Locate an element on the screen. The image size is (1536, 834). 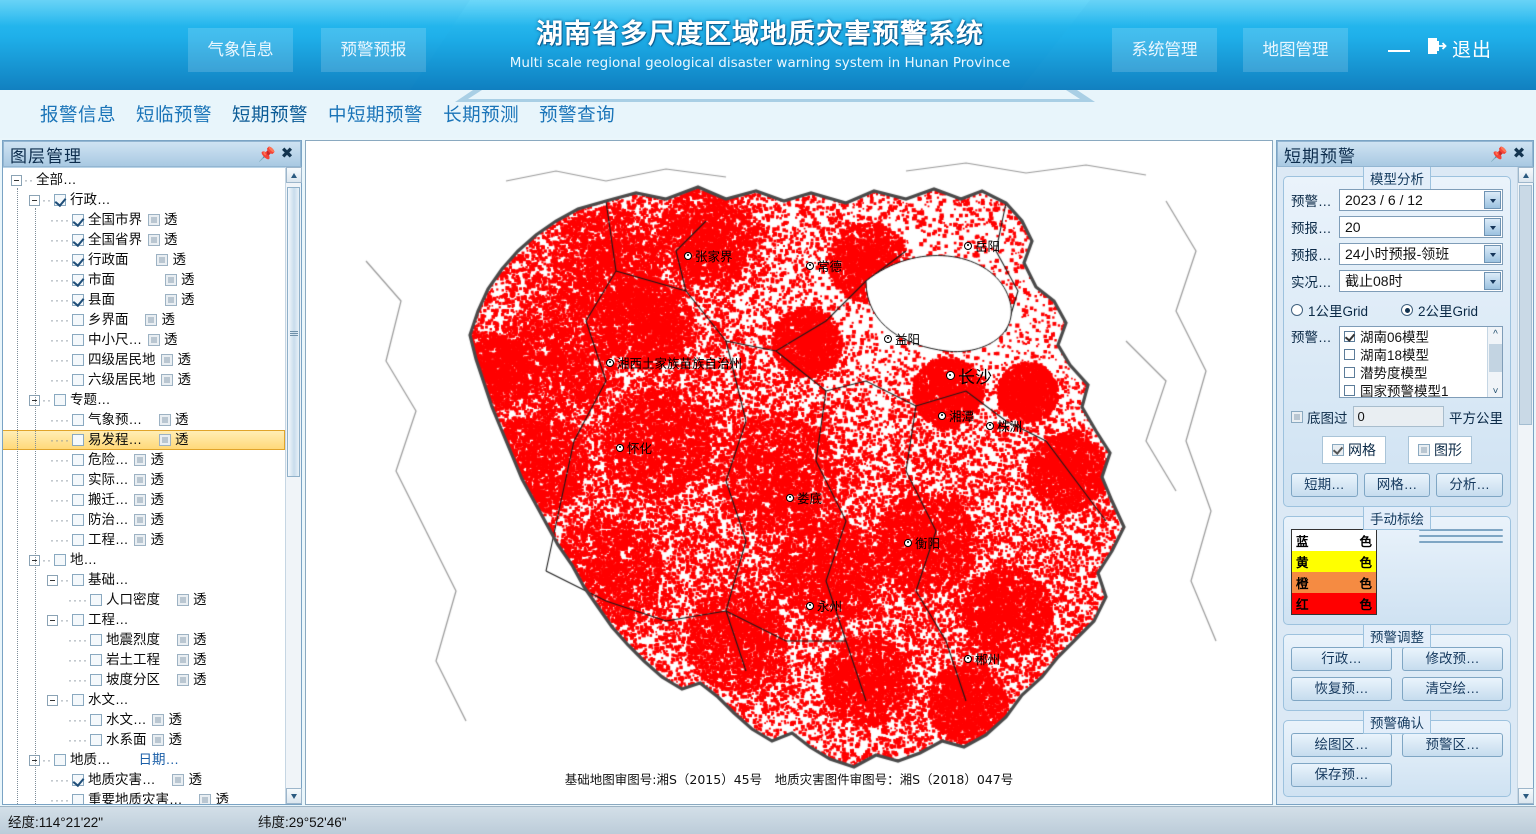
tree-row: ···· 行政面 透 is located at coordinates (144, 260).